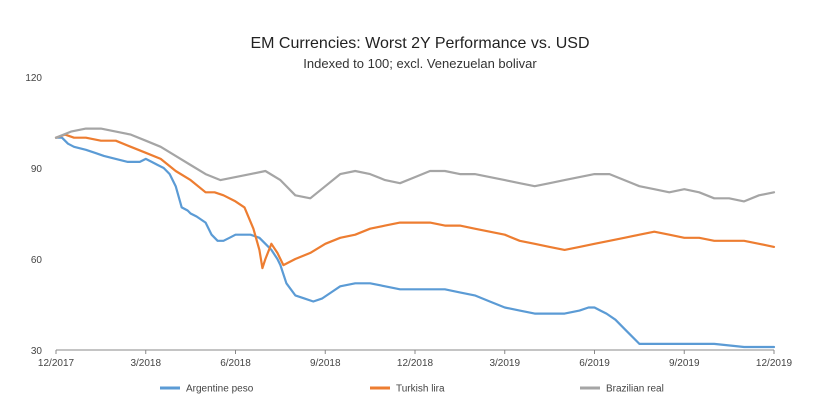 This screenshot has width=840, height=420. I want to click on x-tick-label: 9/2018, so click(325, 363).